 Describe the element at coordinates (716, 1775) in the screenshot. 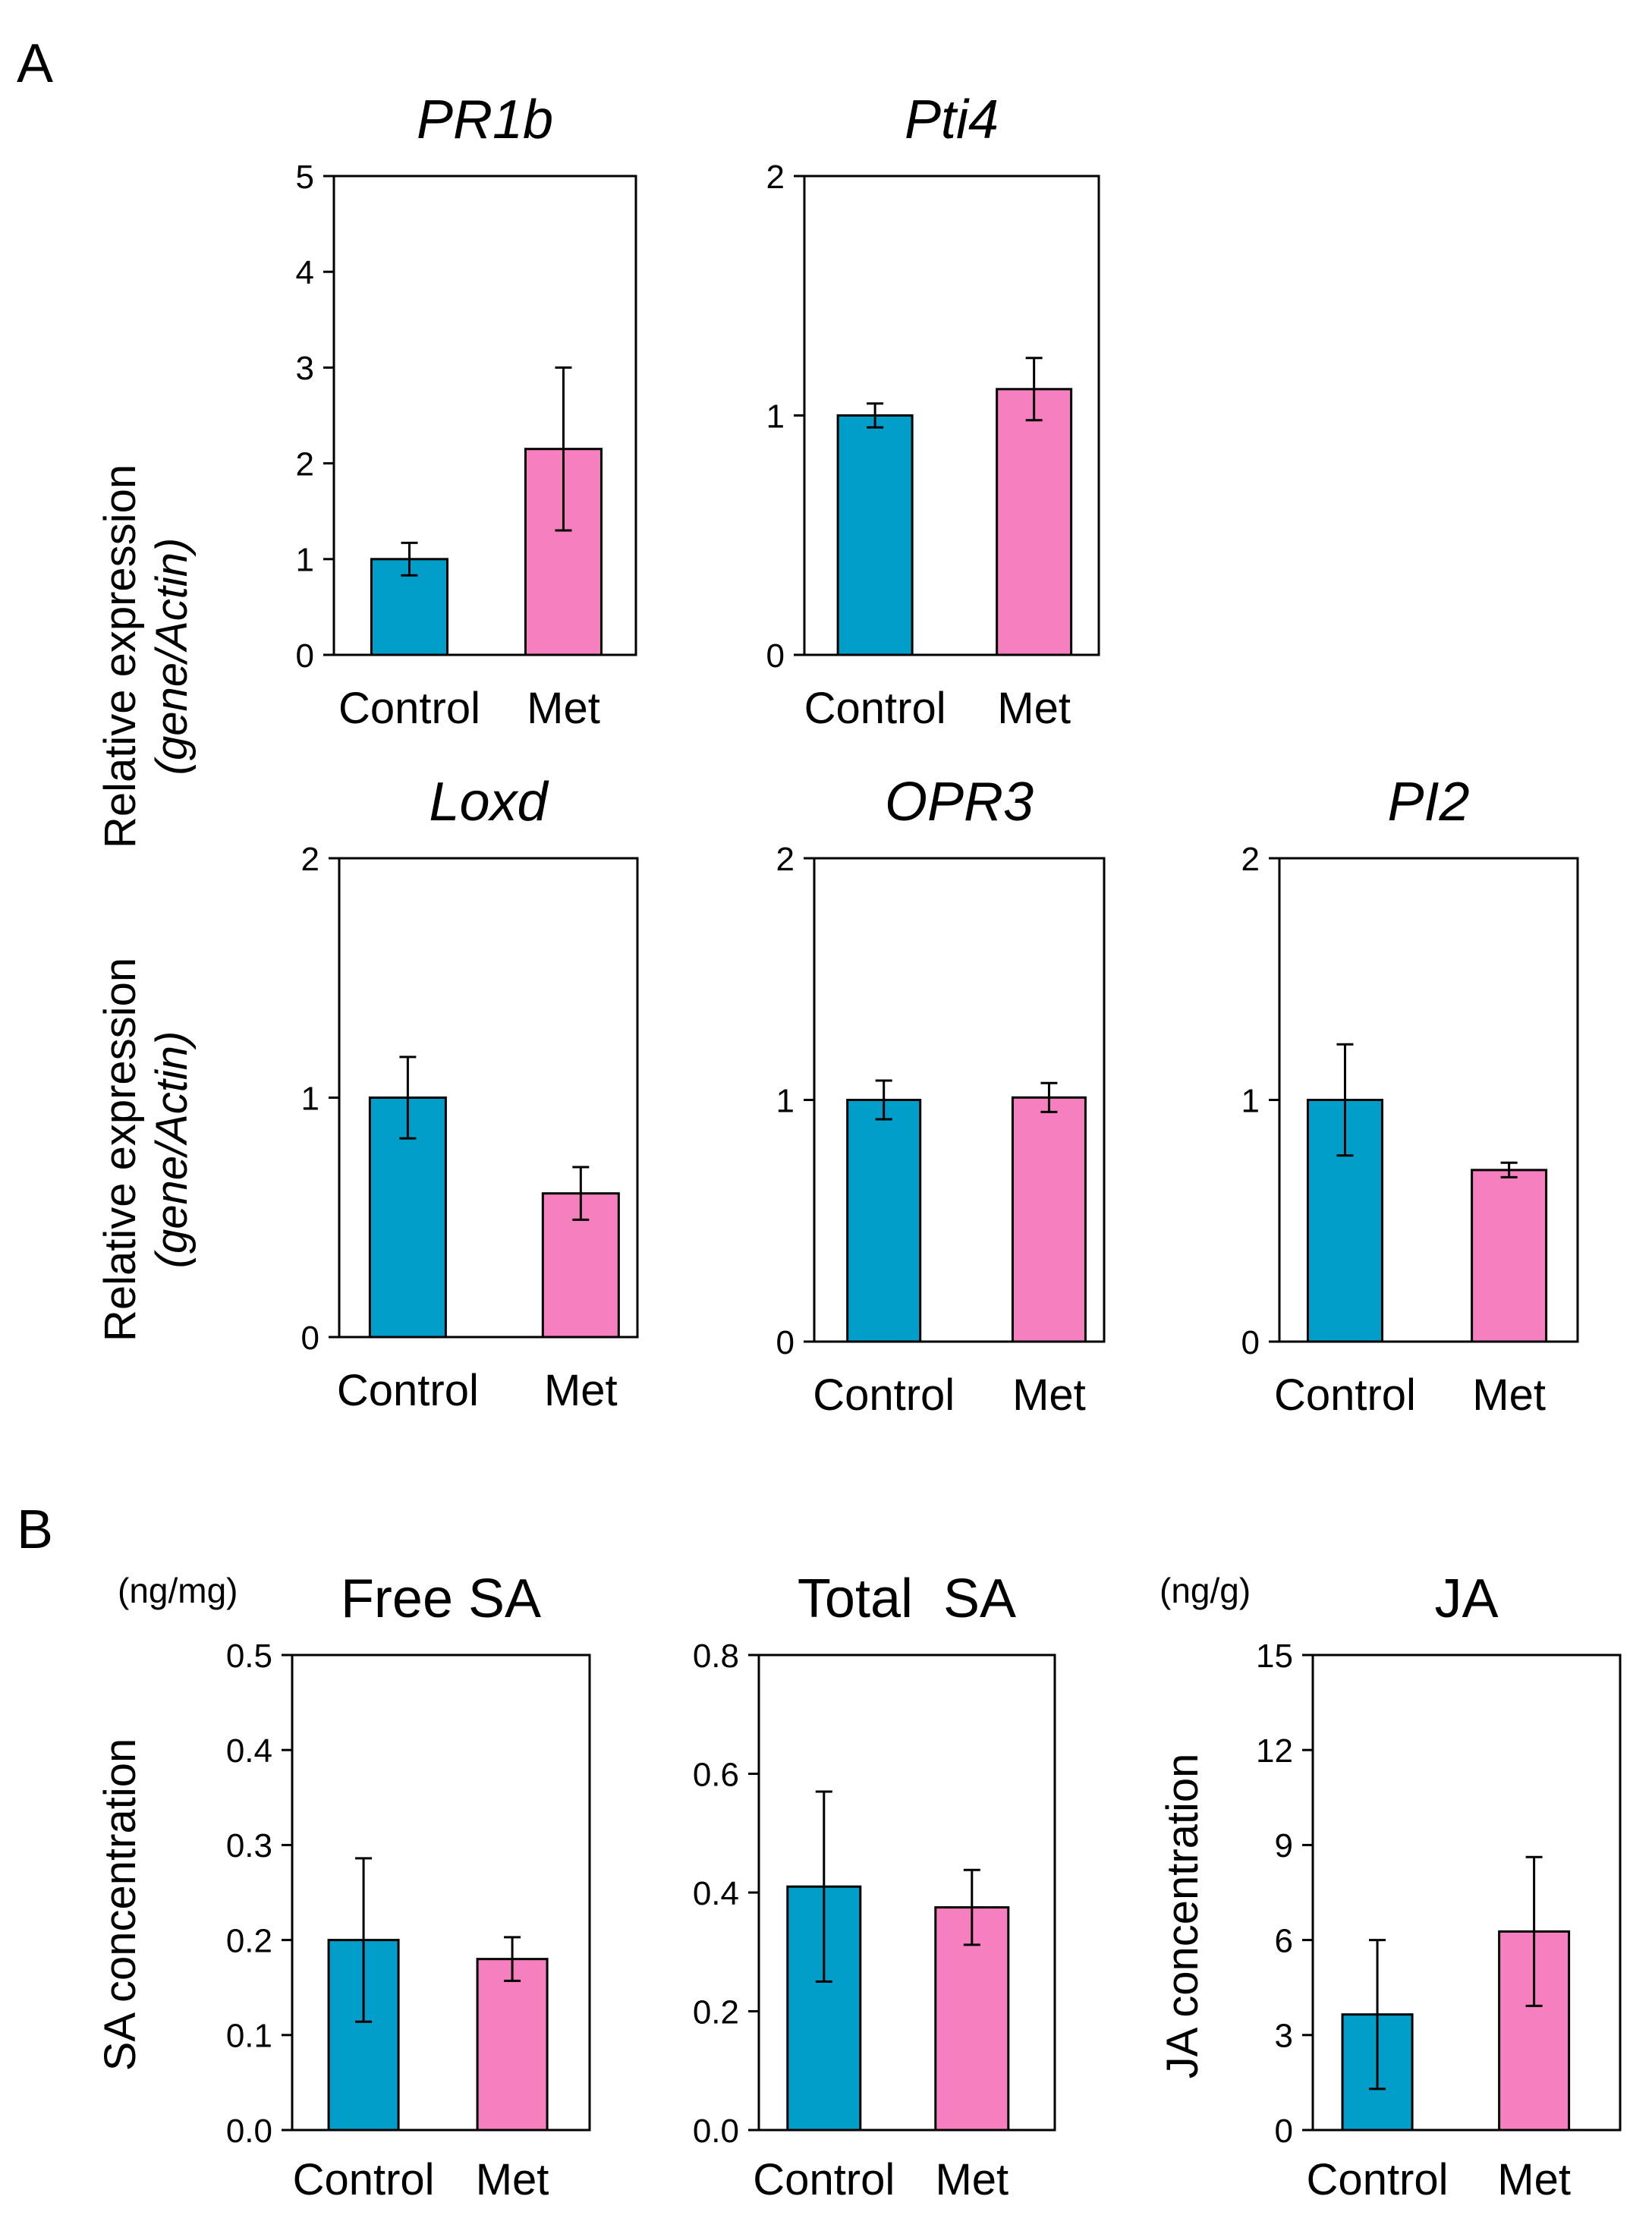

I see `y-tick-label: 0.6` at that location.